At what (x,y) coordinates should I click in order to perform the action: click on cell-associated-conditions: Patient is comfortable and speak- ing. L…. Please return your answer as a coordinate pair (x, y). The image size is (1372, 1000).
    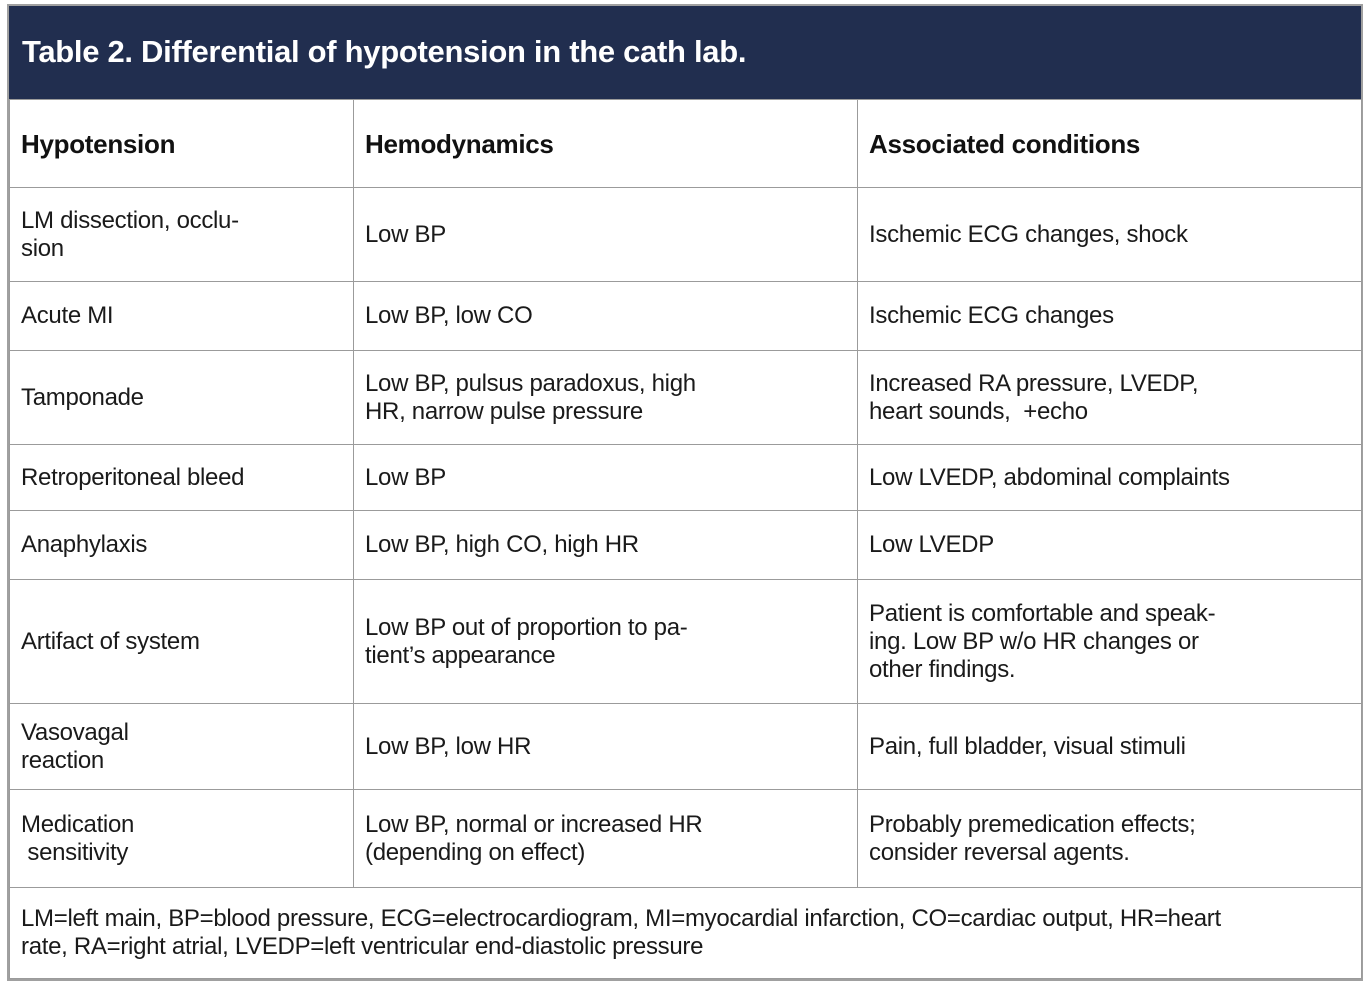
    Looking at the image, I should click on (1109, 641).